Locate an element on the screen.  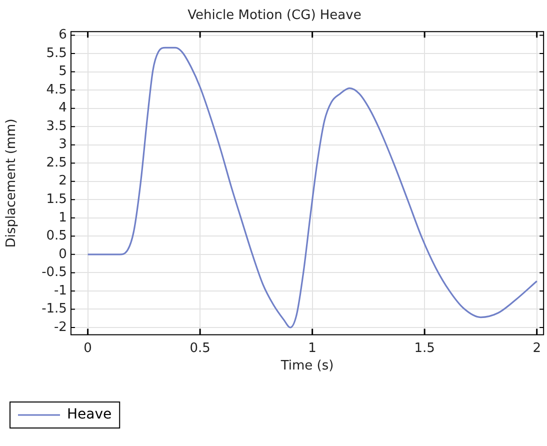
y-tick-label: 3 is located at coordinates (62, 144).